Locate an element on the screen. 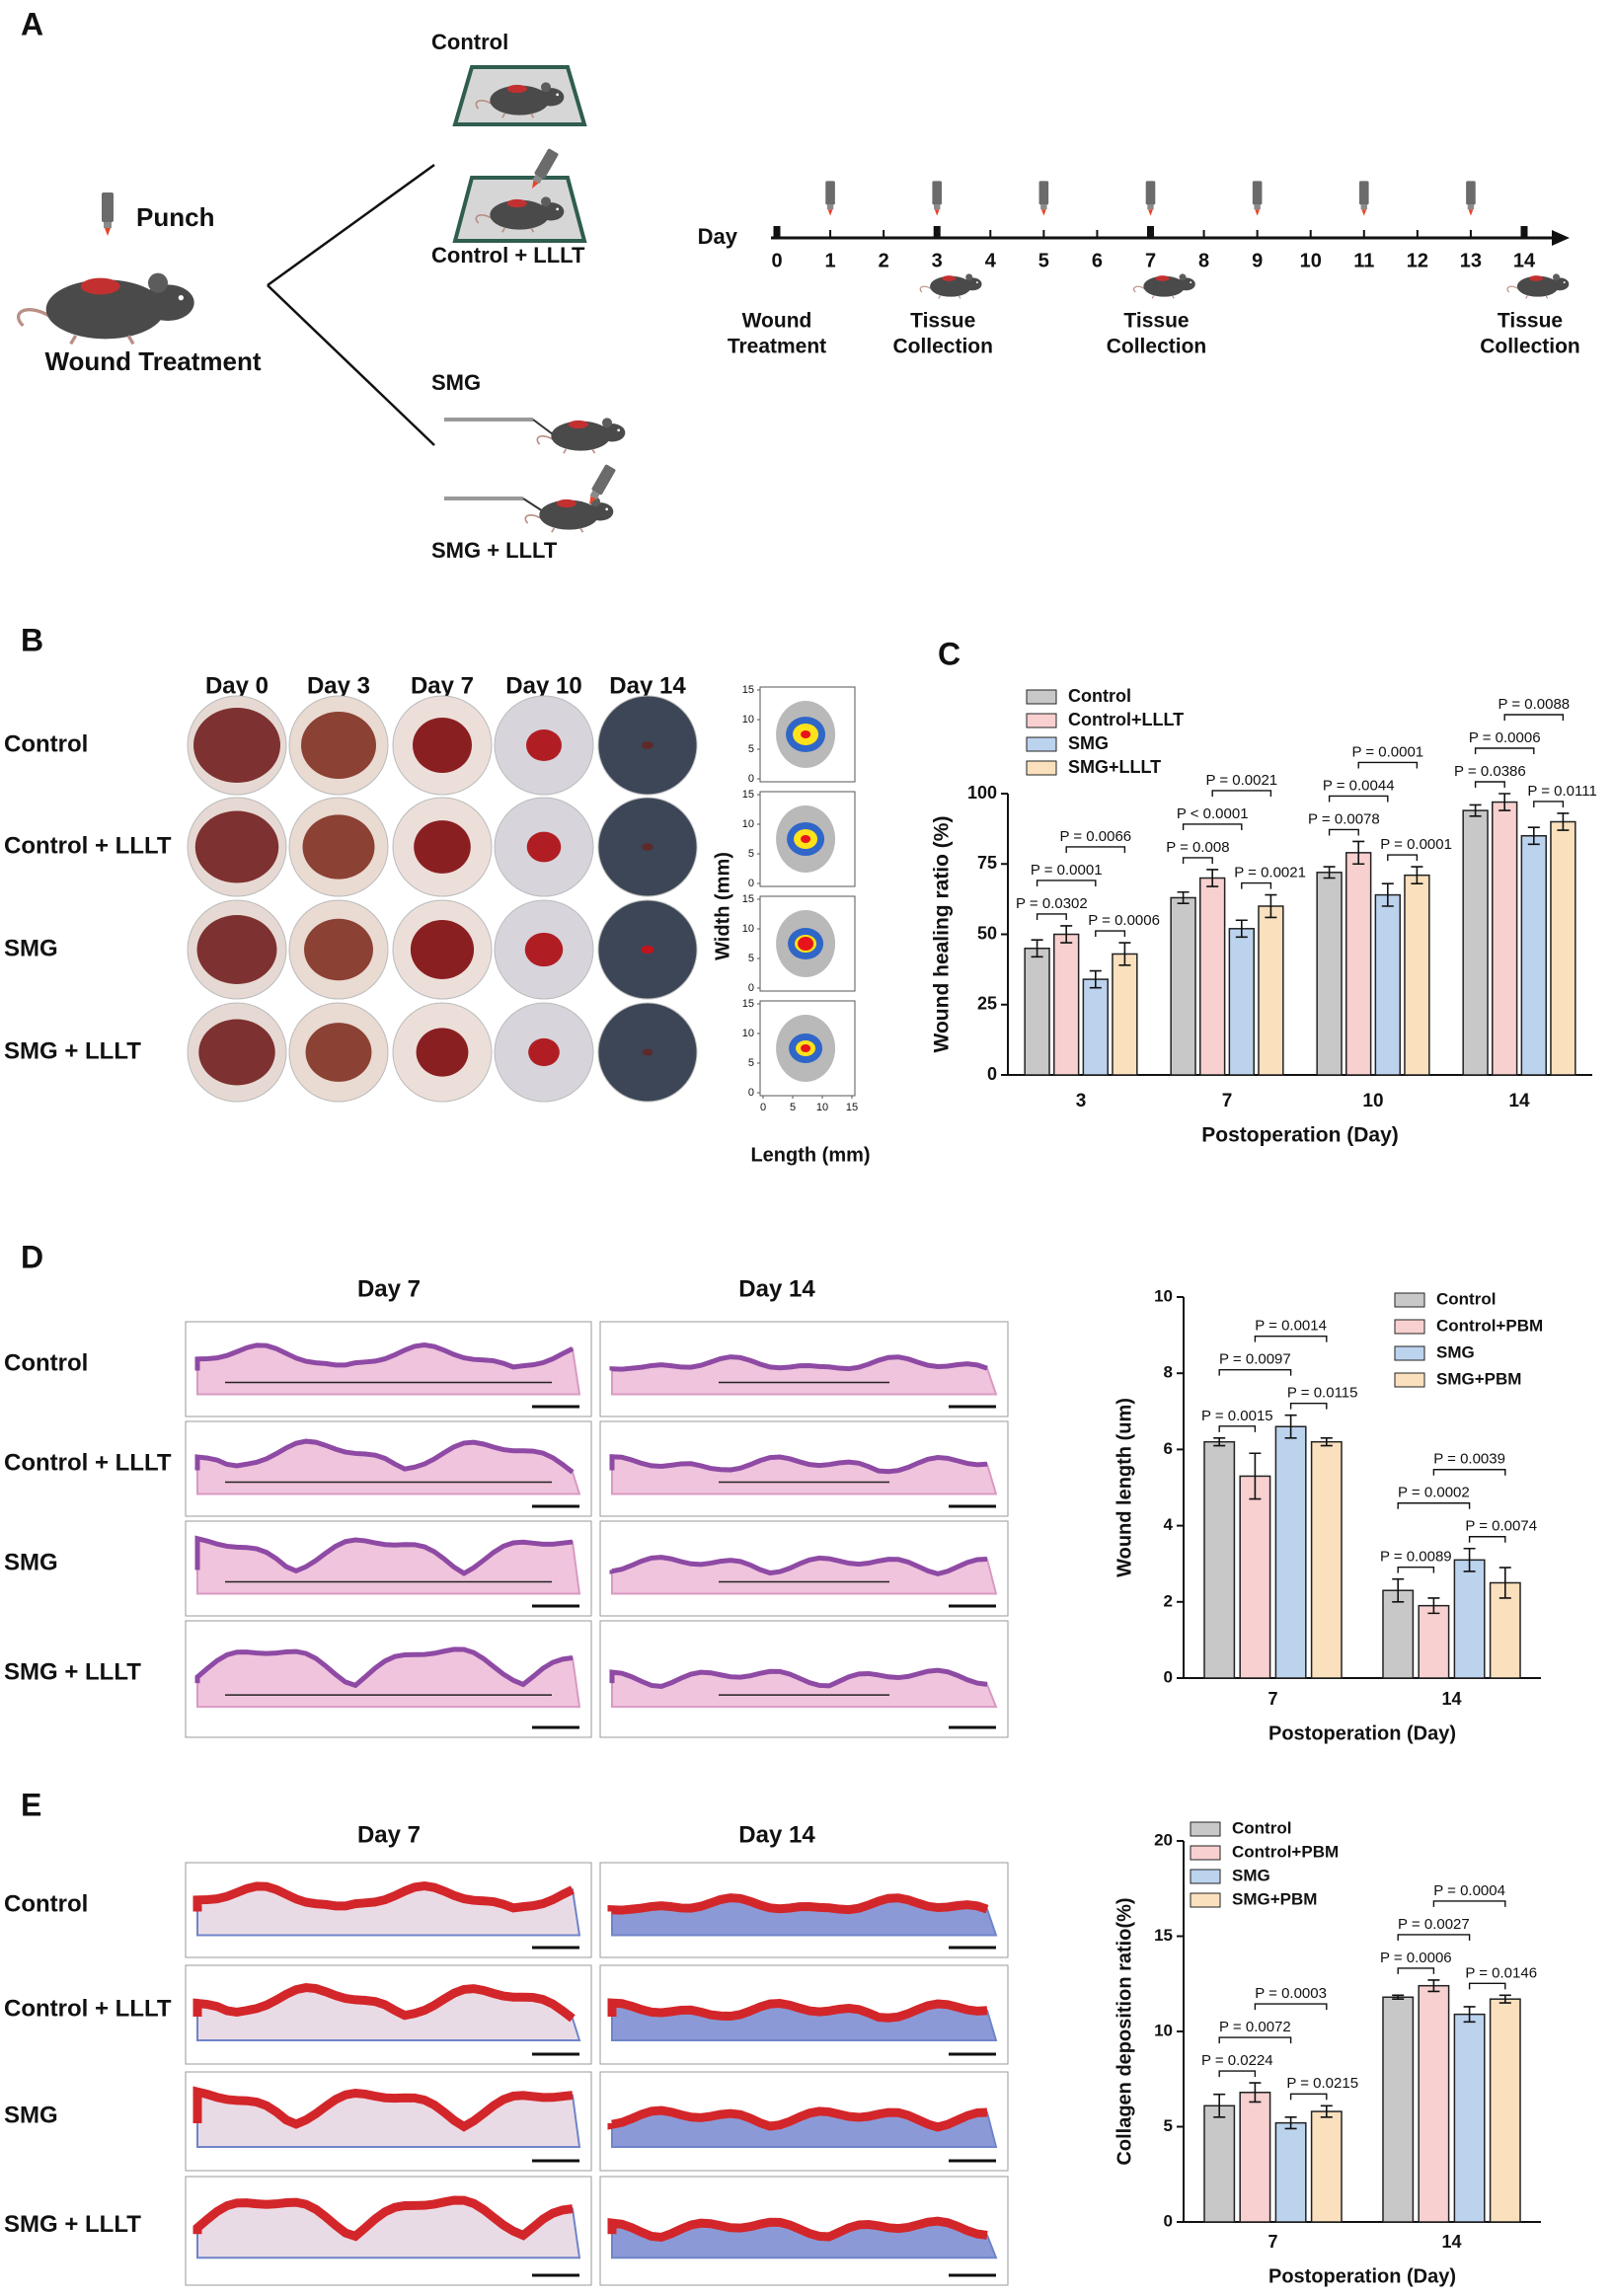 This screenshot has height=2296, width=1613. timeline-day: 7 is located at coordinates (1150, 260).